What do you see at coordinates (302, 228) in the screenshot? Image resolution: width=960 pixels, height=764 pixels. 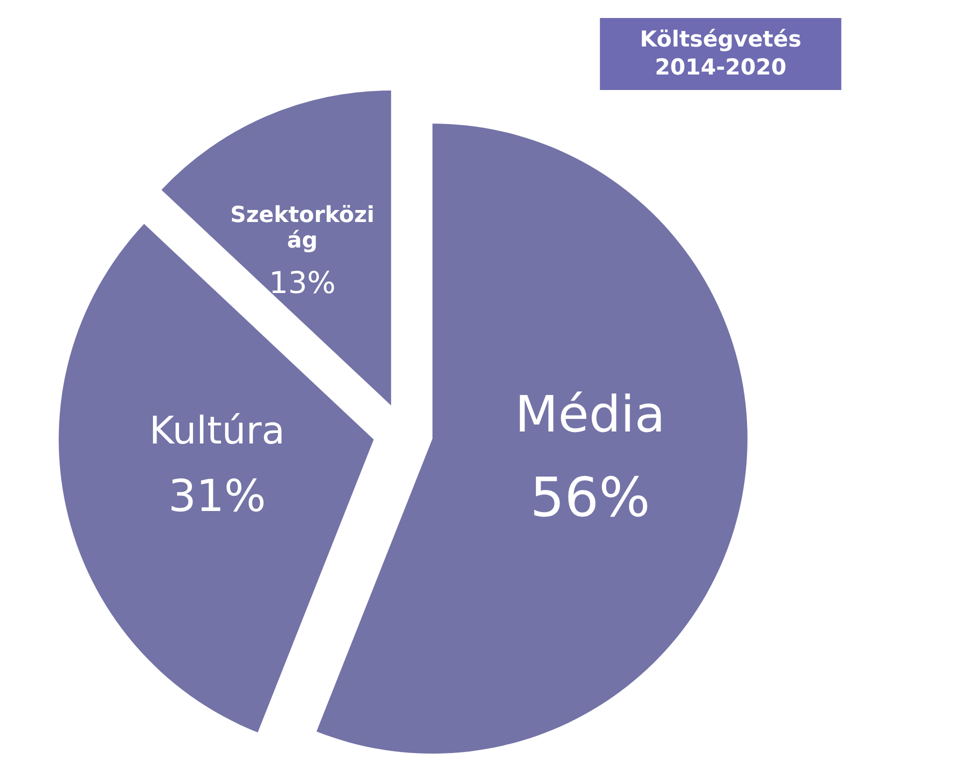 I see `slice-label: Szektorközi ág` at bounding box center [302, 228].